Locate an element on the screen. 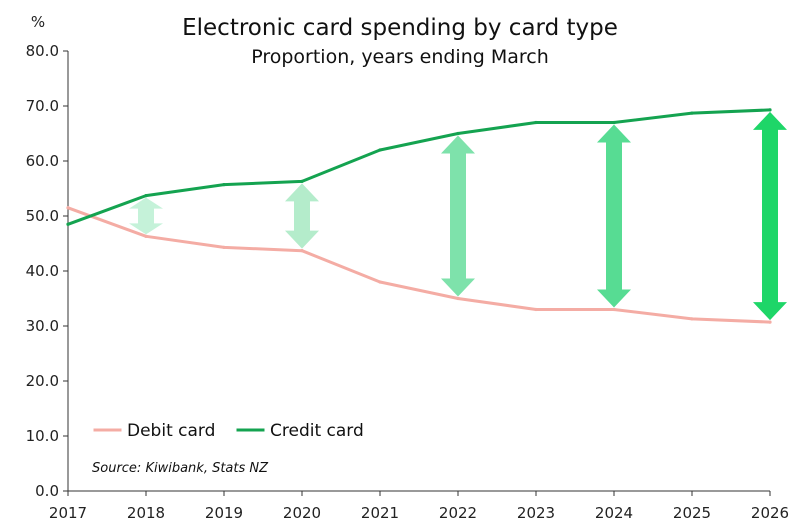 The image size is (800, 526). y-tick-label: 40.0 is located at coordinates (42, 271).